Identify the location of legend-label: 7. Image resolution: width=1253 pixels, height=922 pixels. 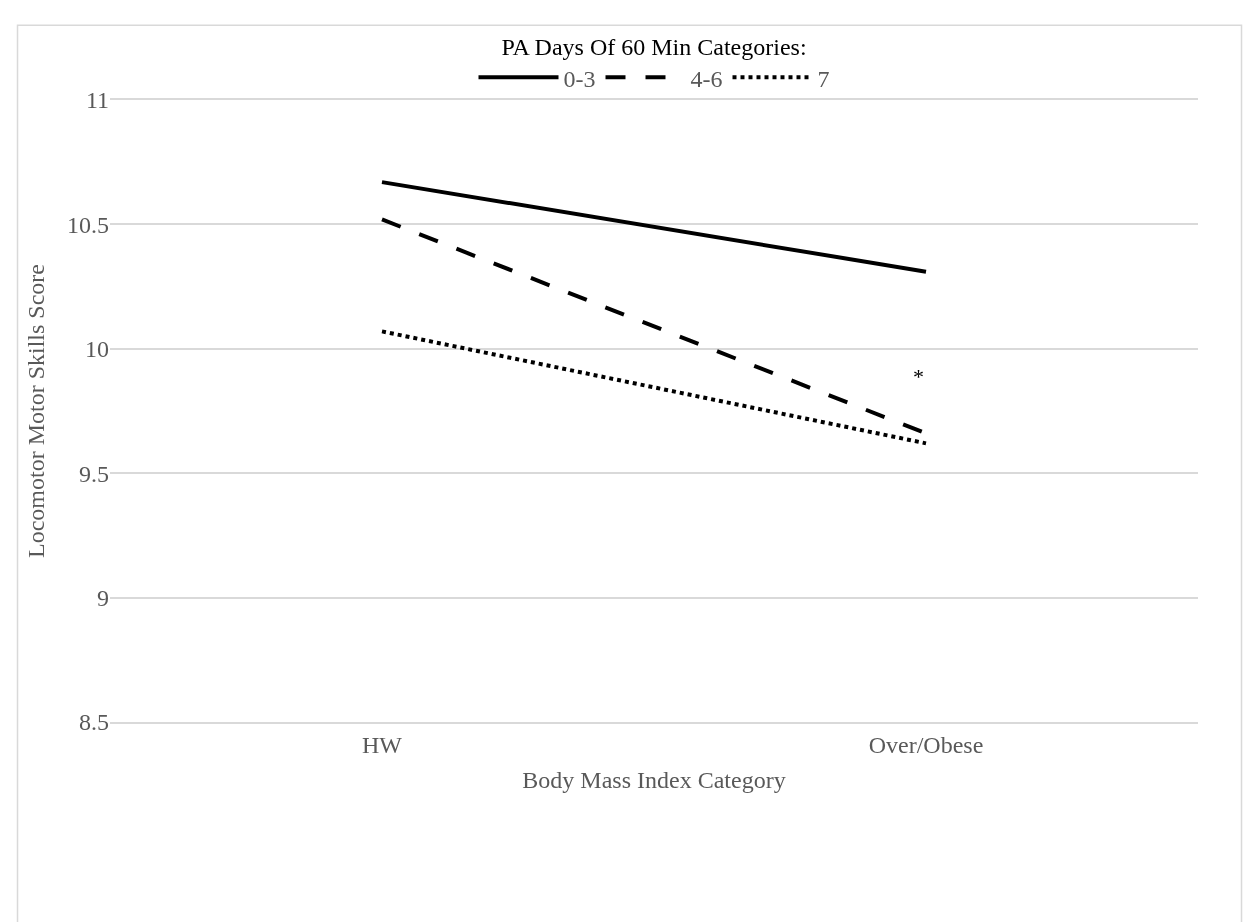
(823, 78).